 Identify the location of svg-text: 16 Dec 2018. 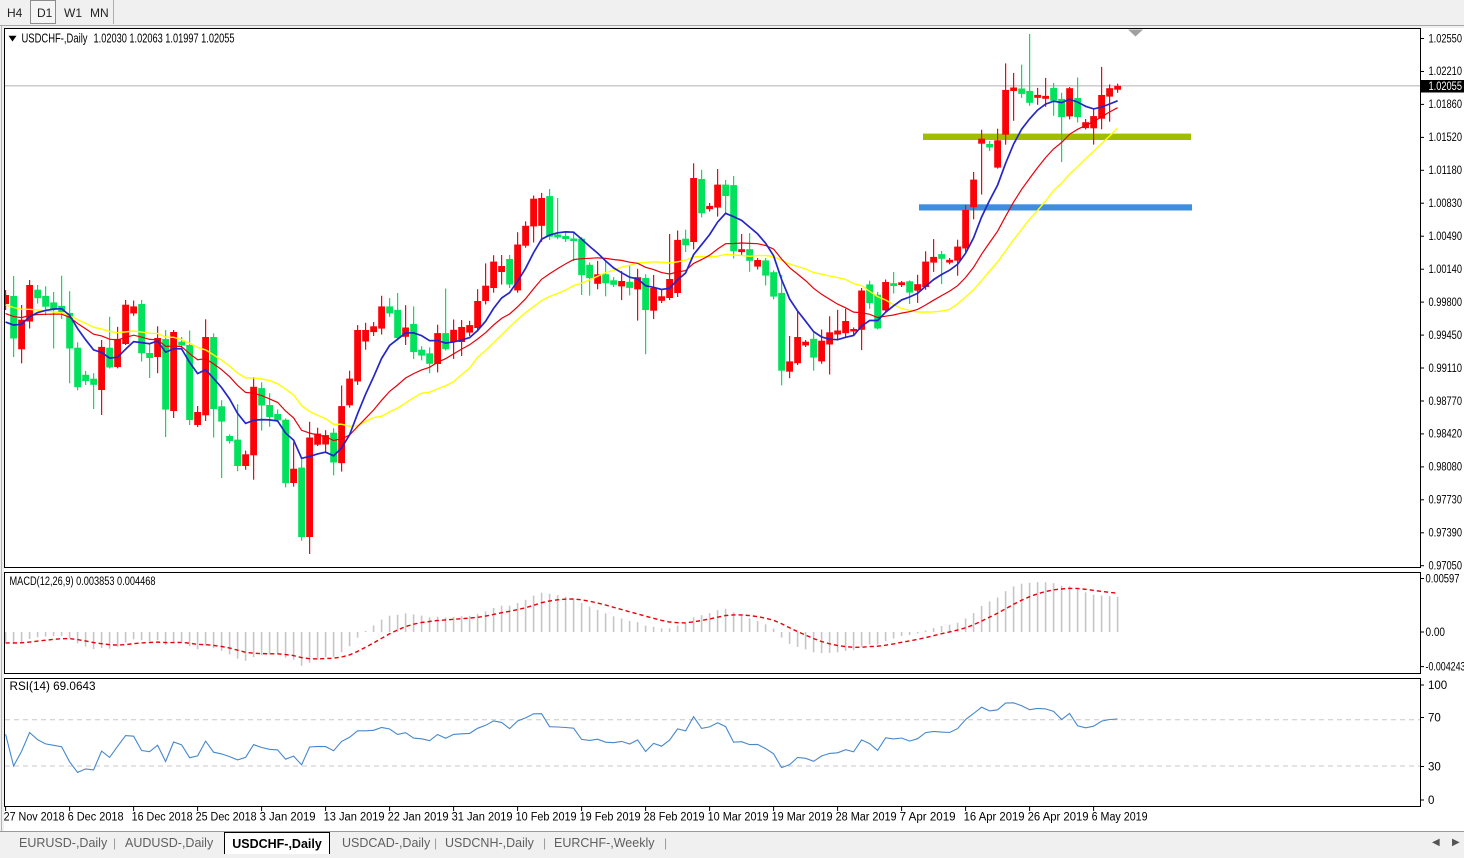
(162, 818).